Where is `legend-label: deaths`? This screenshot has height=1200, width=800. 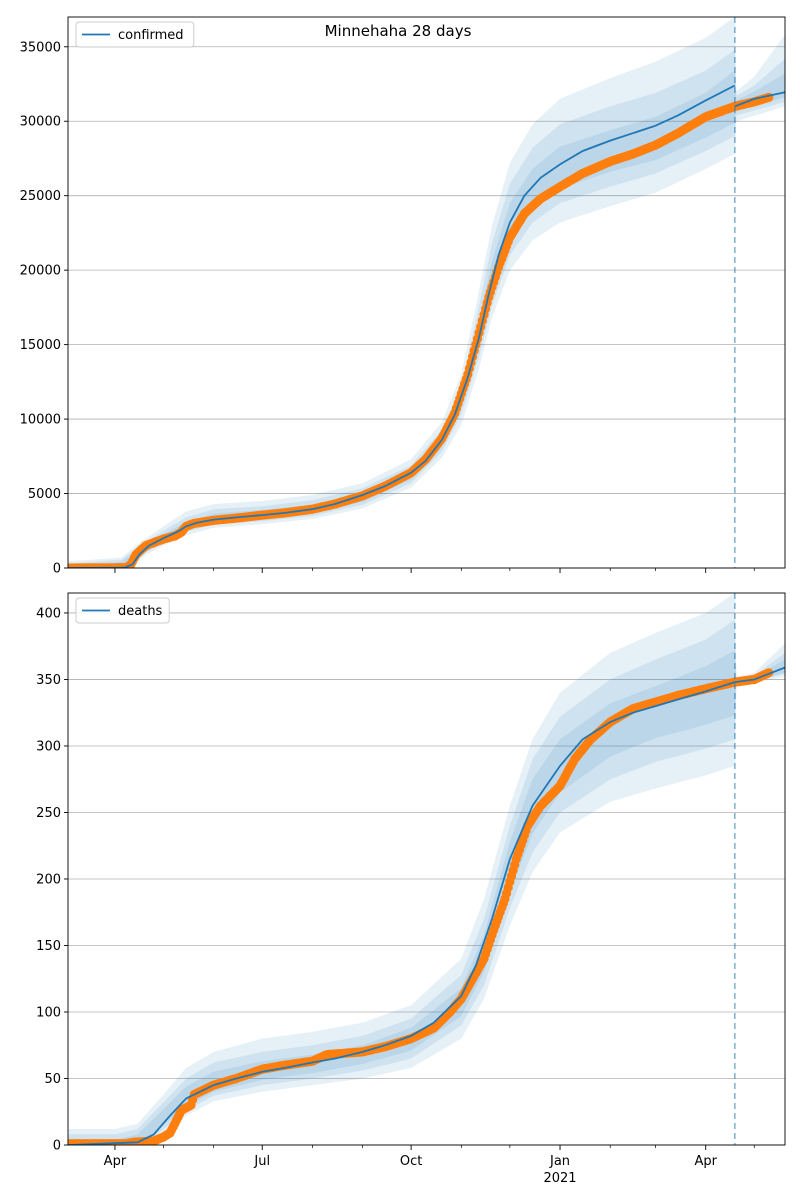 legend-label: deaths is located at coordinates (140, 611).